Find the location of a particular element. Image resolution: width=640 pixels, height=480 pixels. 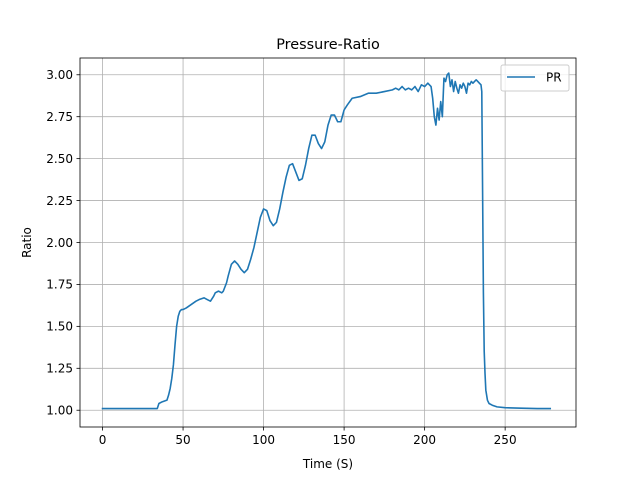

legend-box is located at coordinates (535, 78).